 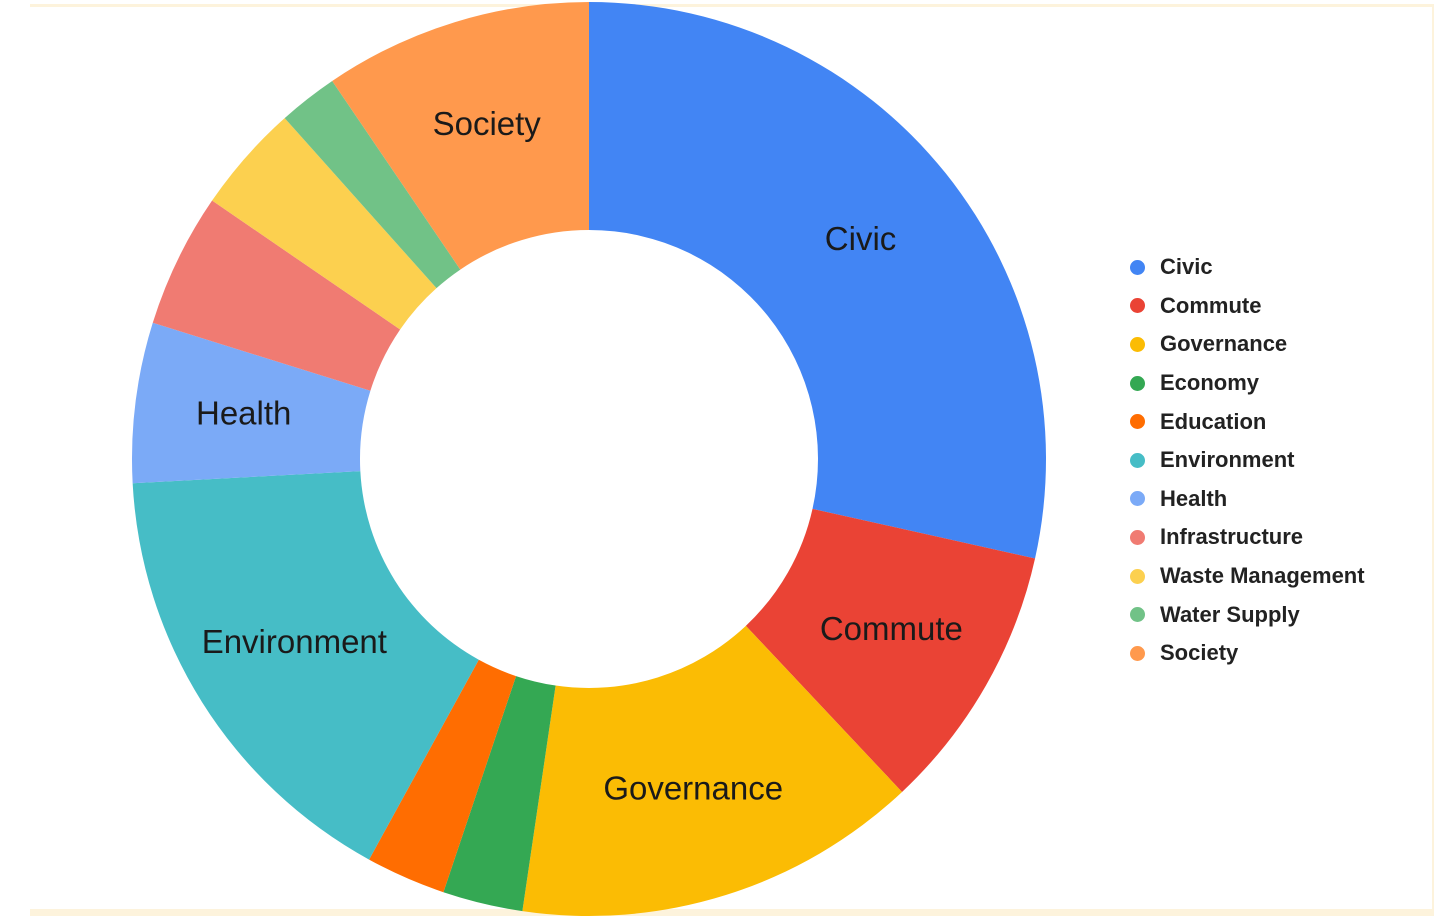 I want to click on legend-label: Health, so click(x=1194, y=498).